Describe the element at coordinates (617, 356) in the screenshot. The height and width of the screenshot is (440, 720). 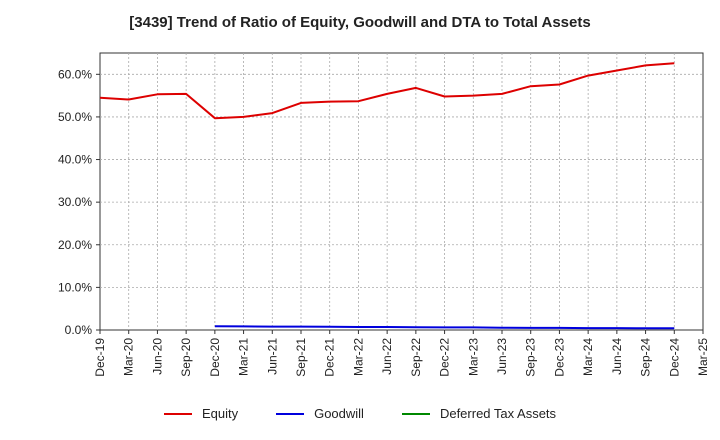
I see `x-tick-label: Jun-24` at that location.